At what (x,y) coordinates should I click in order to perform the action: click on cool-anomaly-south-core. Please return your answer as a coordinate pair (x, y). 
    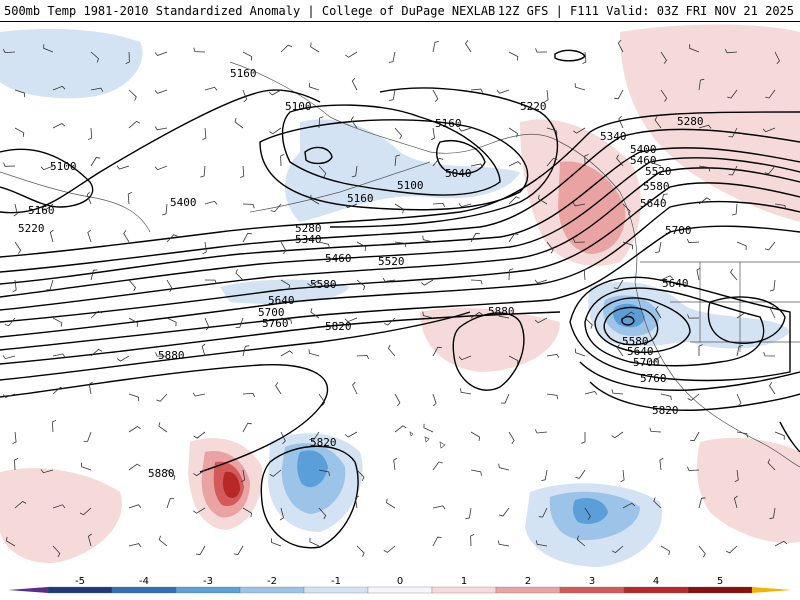
    Looking at the image, I should click on (590, 511).